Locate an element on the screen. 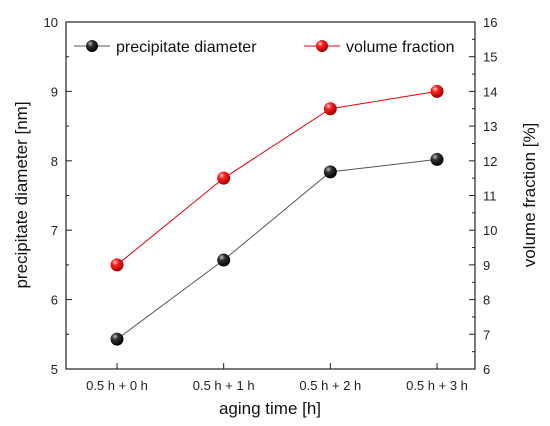 The height and width of the screenshot is (426, 550). right-tick-label: 9 is located at coordinates (486, 265).